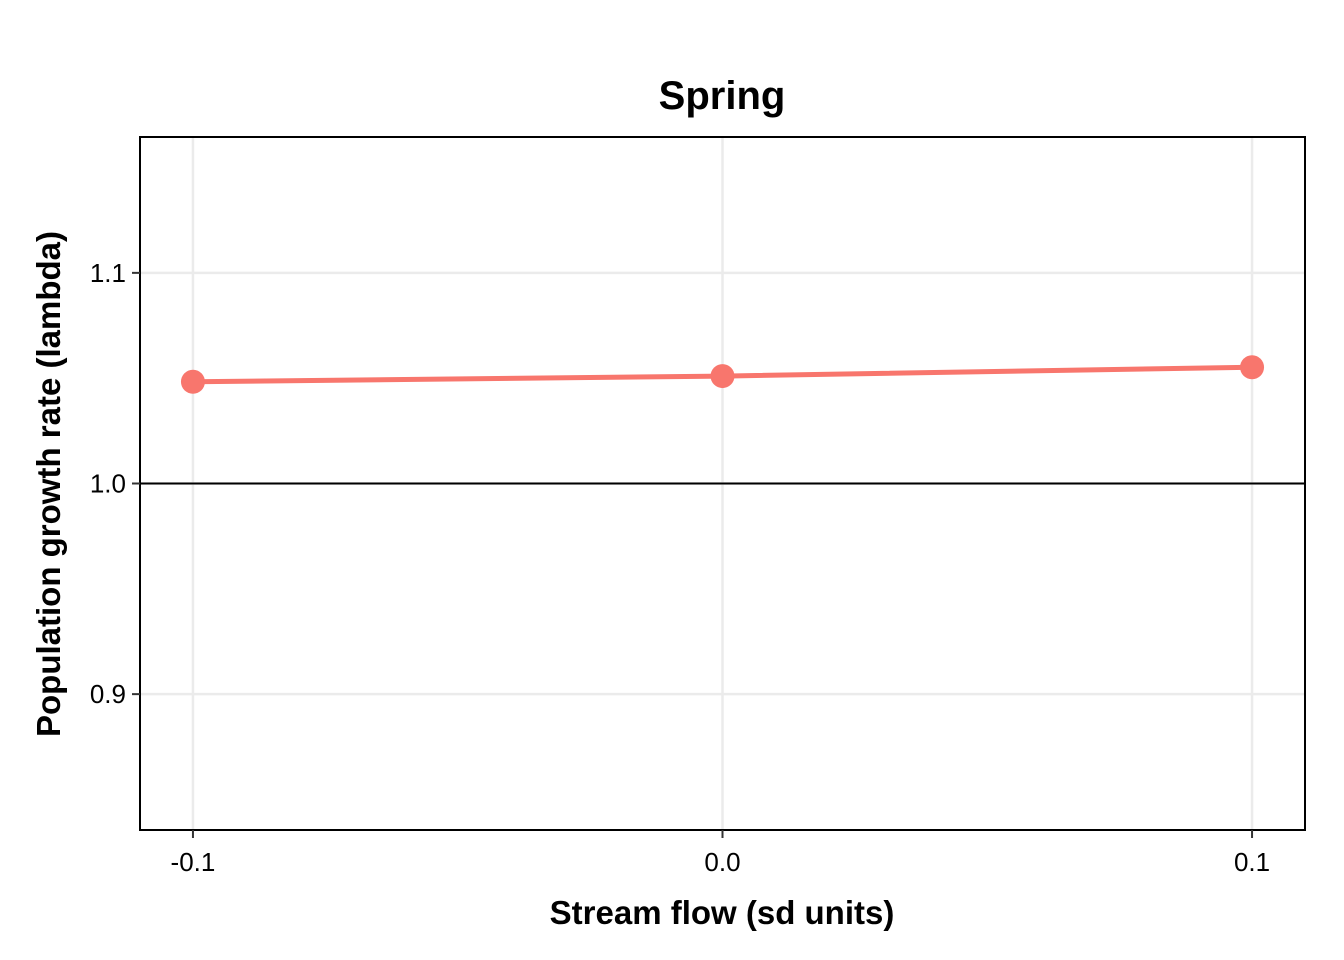  Describe the element at coordinates (722, 912) in the screenshot. I see `x-axis-title: Stream flow (sd units)` at that location.